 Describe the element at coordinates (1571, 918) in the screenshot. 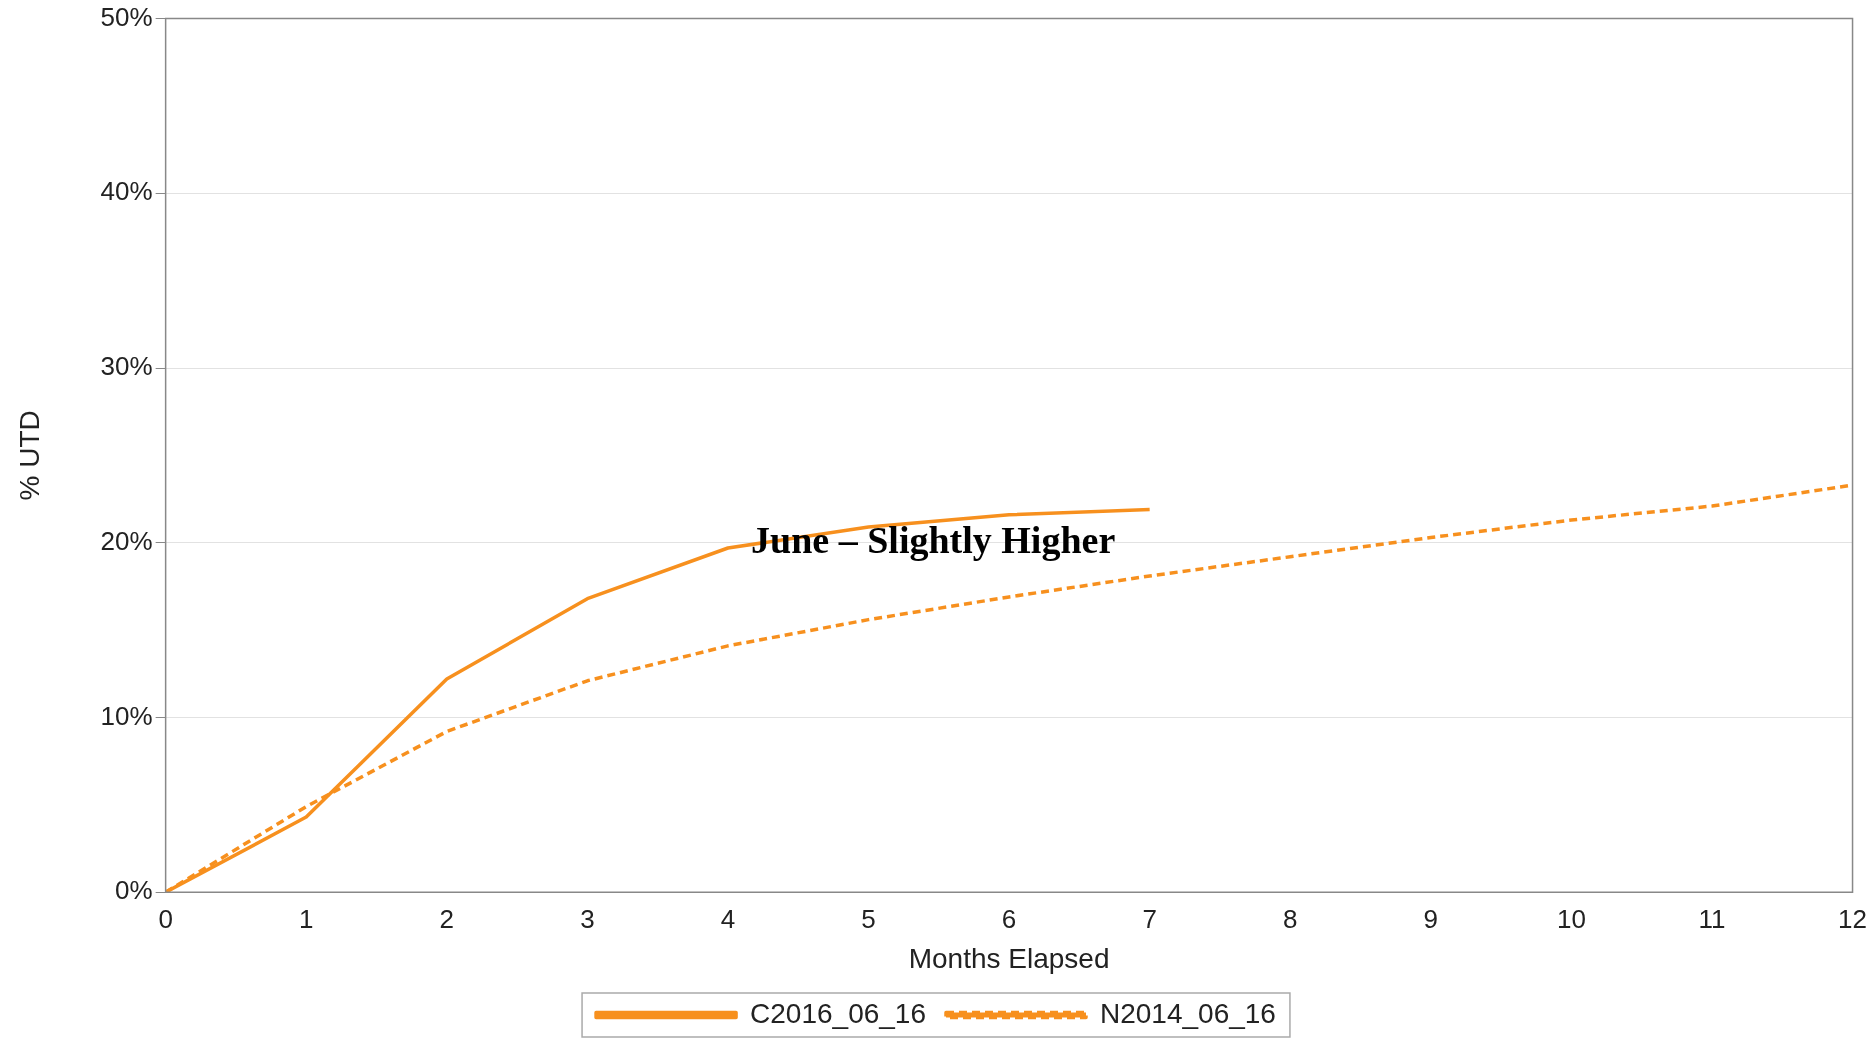

I see `x-tick-label: 10` at that location.